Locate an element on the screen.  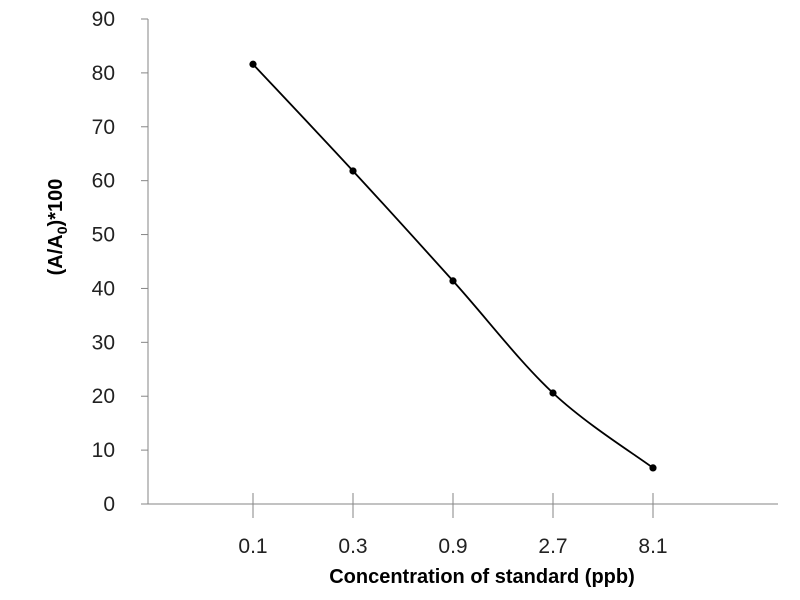
x-tick-label: 0.9 is located at coordinates (452, 546).